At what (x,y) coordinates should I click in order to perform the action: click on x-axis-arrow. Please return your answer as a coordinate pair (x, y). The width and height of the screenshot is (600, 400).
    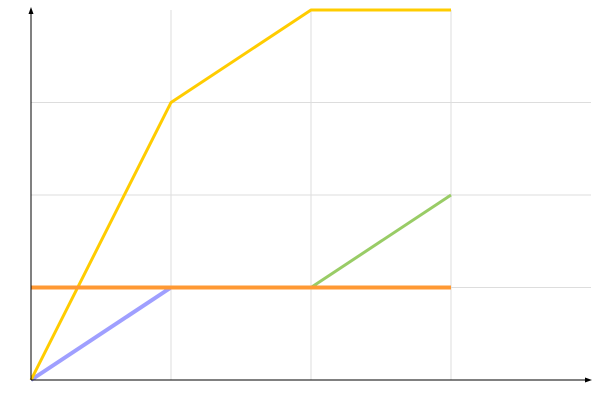
    Looking at the image, I should click on (588, 380).